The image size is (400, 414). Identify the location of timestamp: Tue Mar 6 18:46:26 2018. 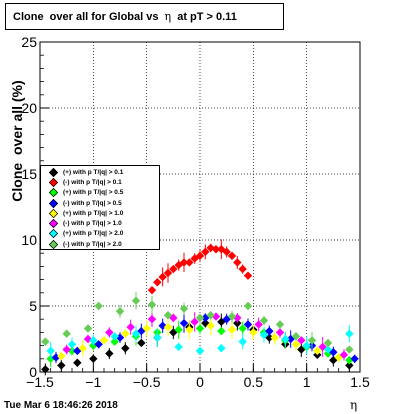
(61, 405).